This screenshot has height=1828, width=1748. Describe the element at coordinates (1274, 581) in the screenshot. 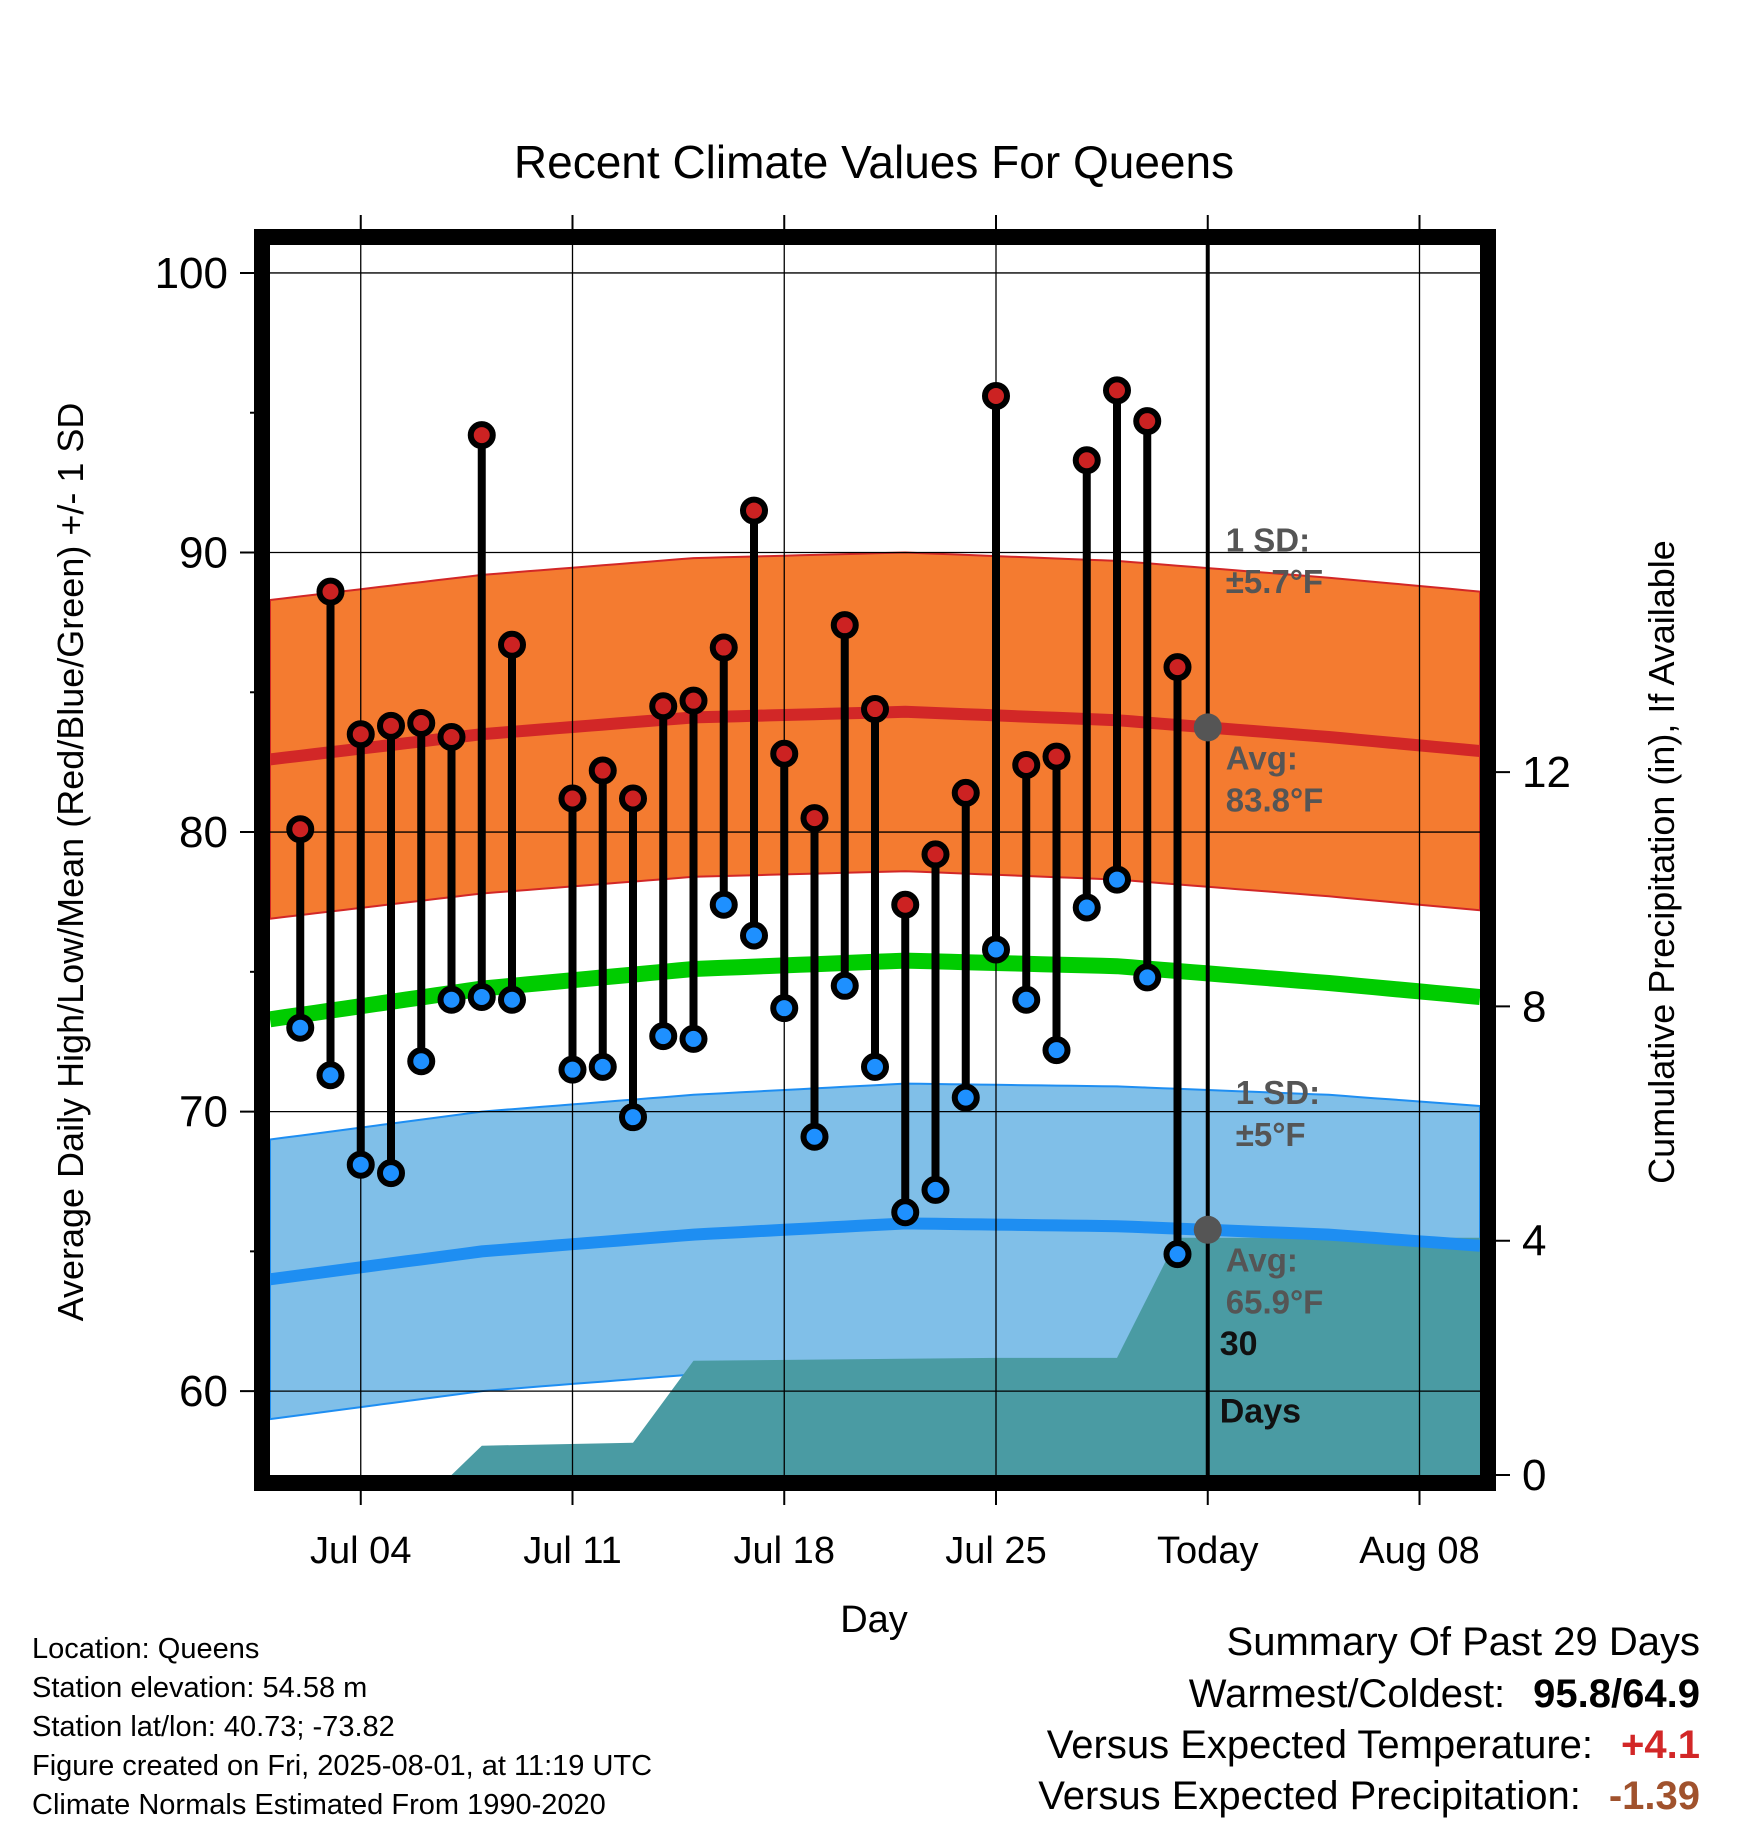

I see `high-sd-value: ±5.7°F` at that location.